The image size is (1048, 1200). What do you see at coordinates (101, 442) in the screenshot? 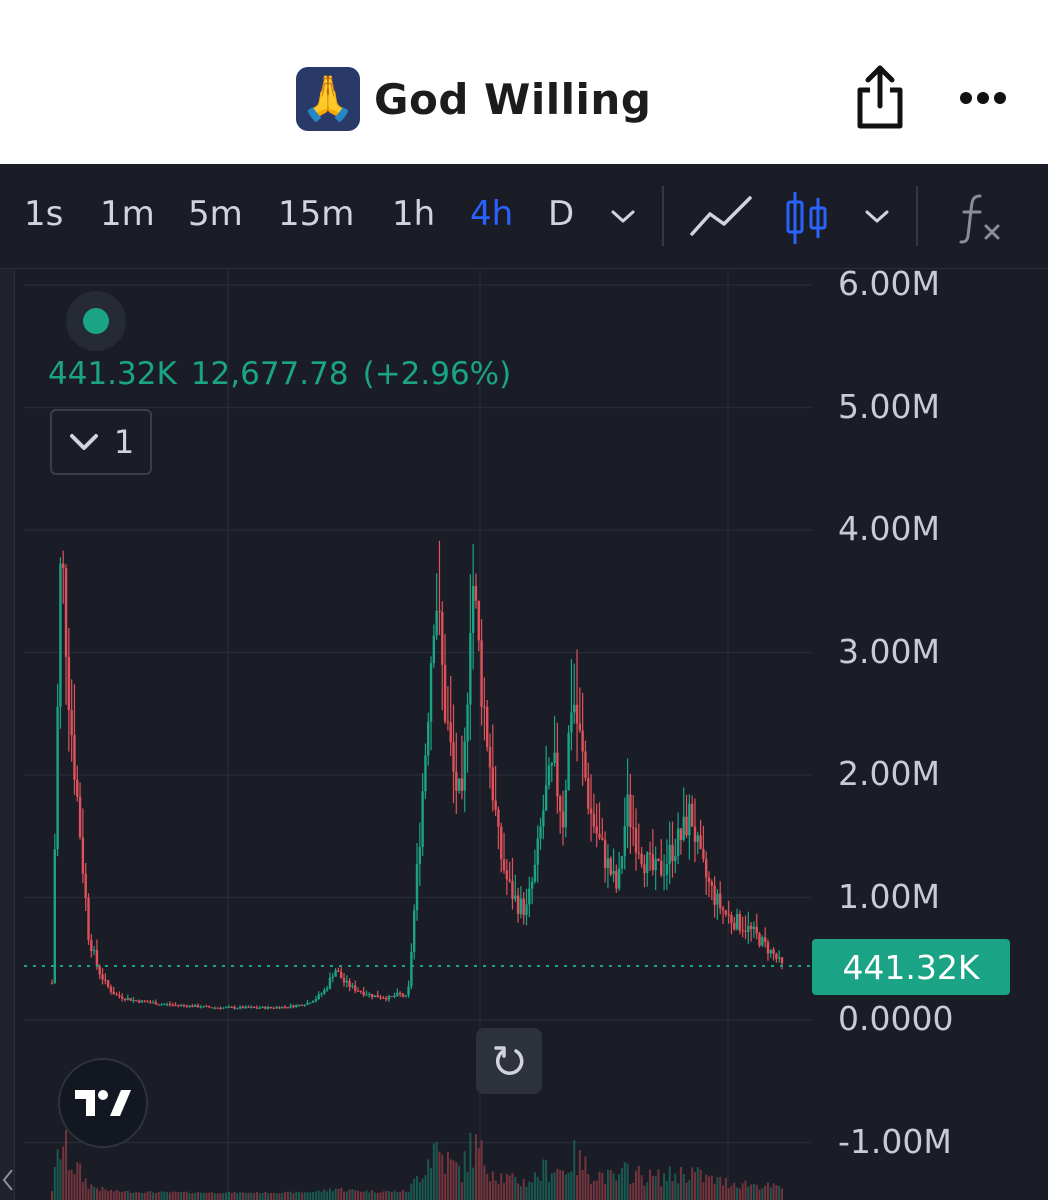
I see `legend-collapse-button: 1` at bounding box center [101, 442].